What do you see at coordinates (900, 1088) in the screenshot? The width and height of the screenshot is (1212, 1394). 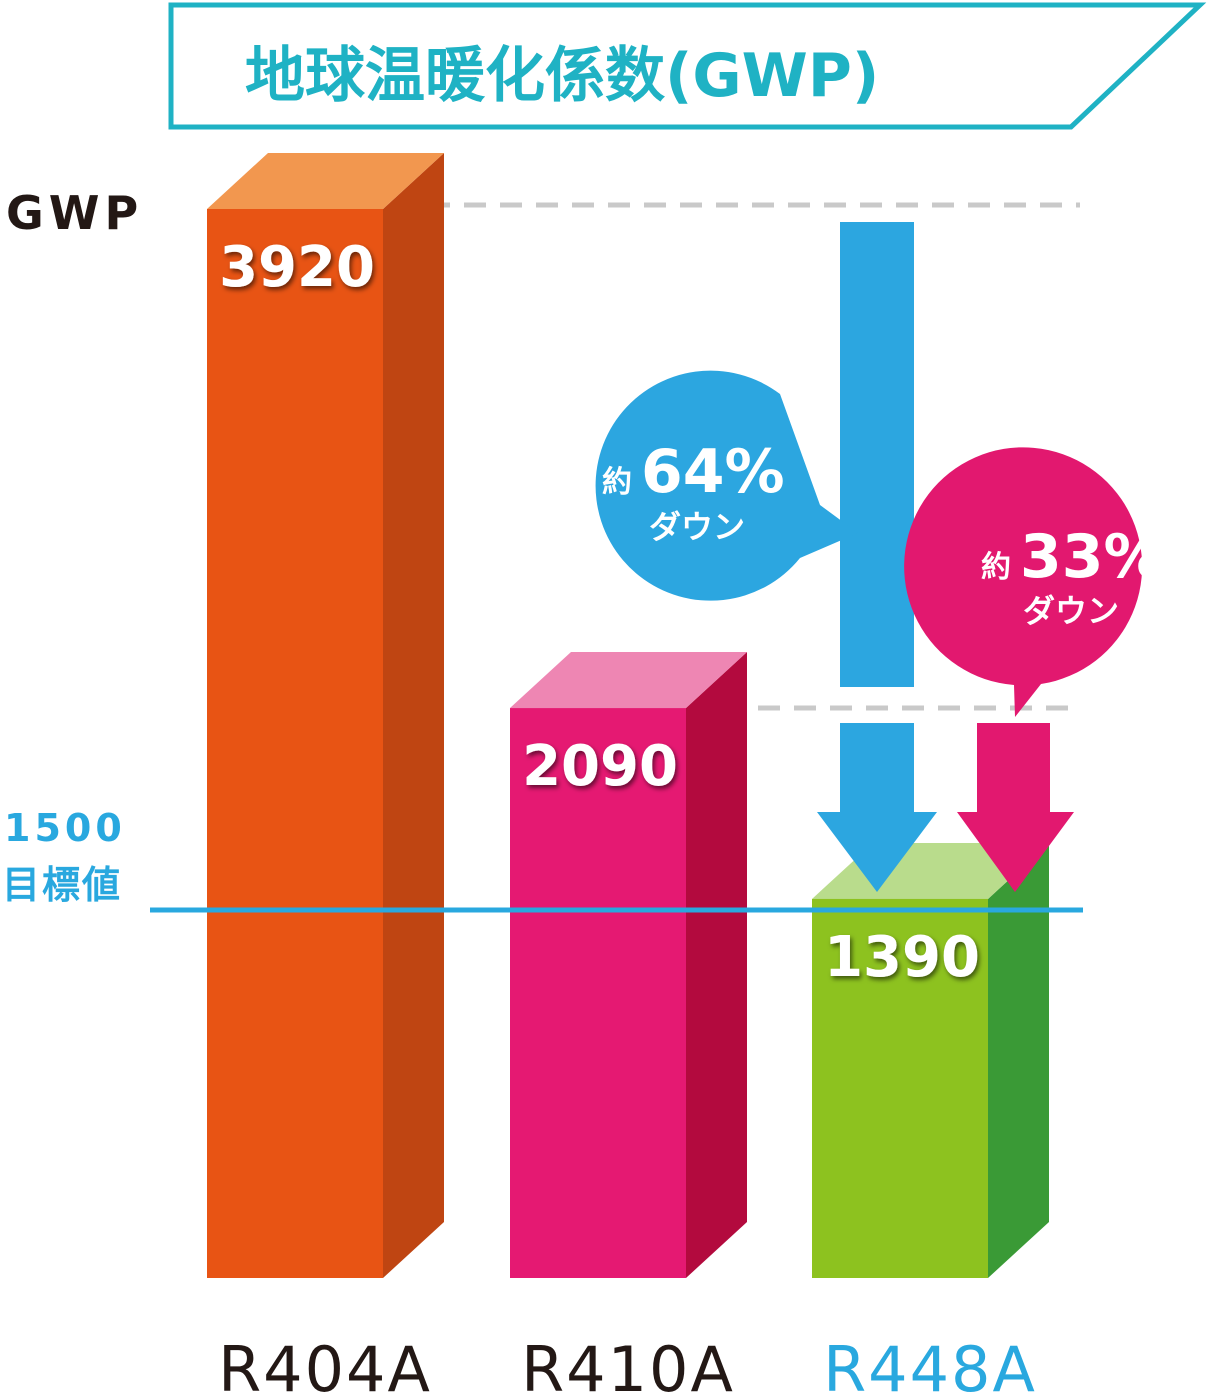 I see `bar-r448a-front` at bounding box center [900, 1088].